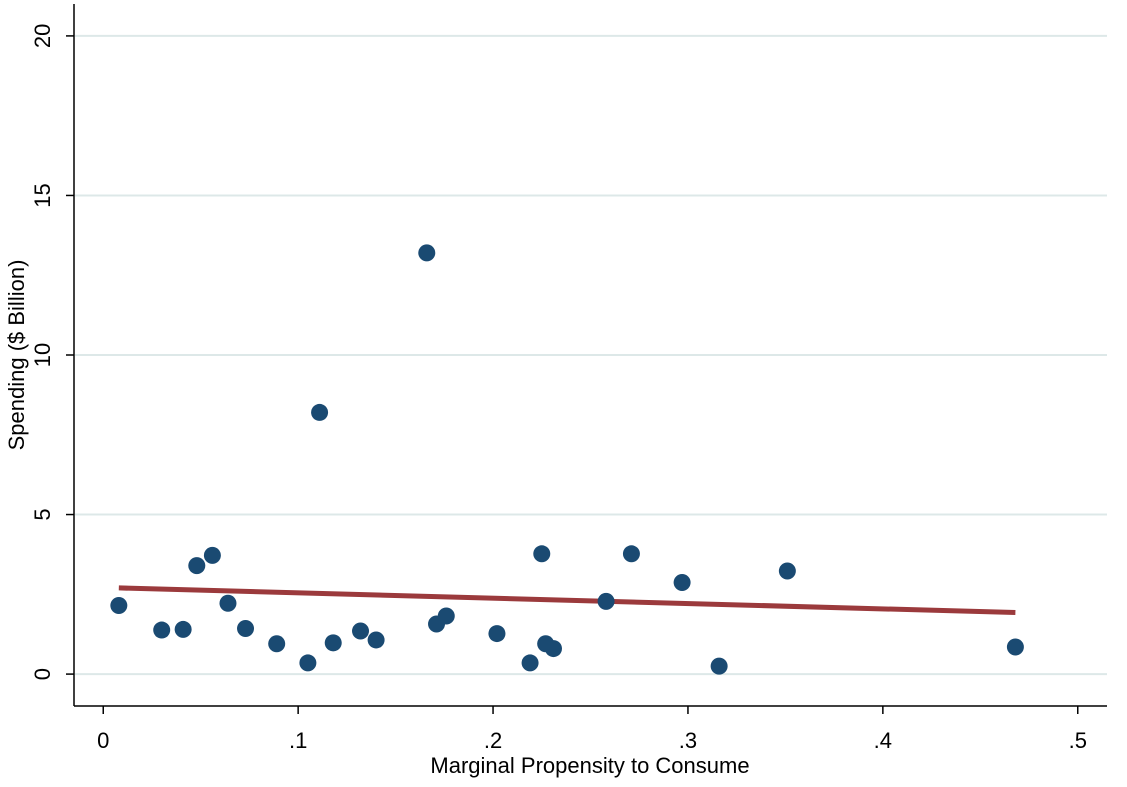 This screenshot has height=787, width=1127. Describe the element at coordinates (42, 195) in the screenshot. I see `y-tick-label: 15` at that location.